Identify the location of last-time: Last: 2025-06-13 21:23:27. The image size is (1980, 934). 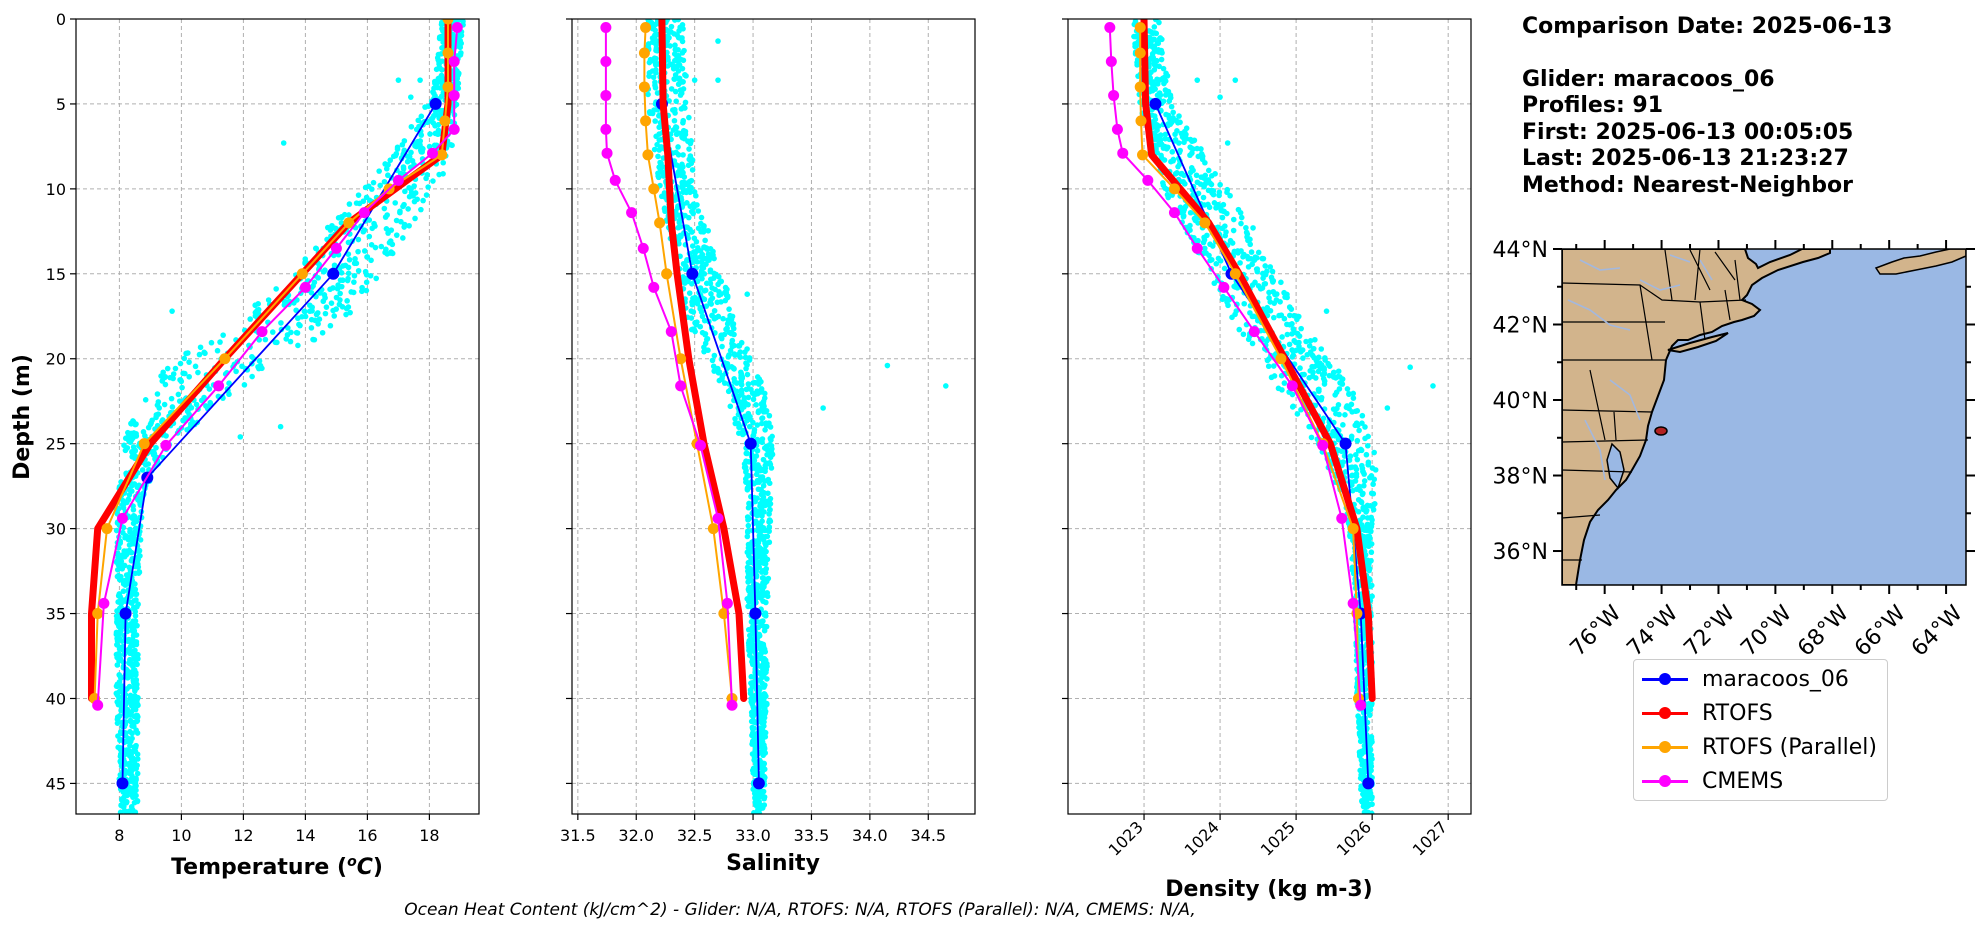
(1685, 158).